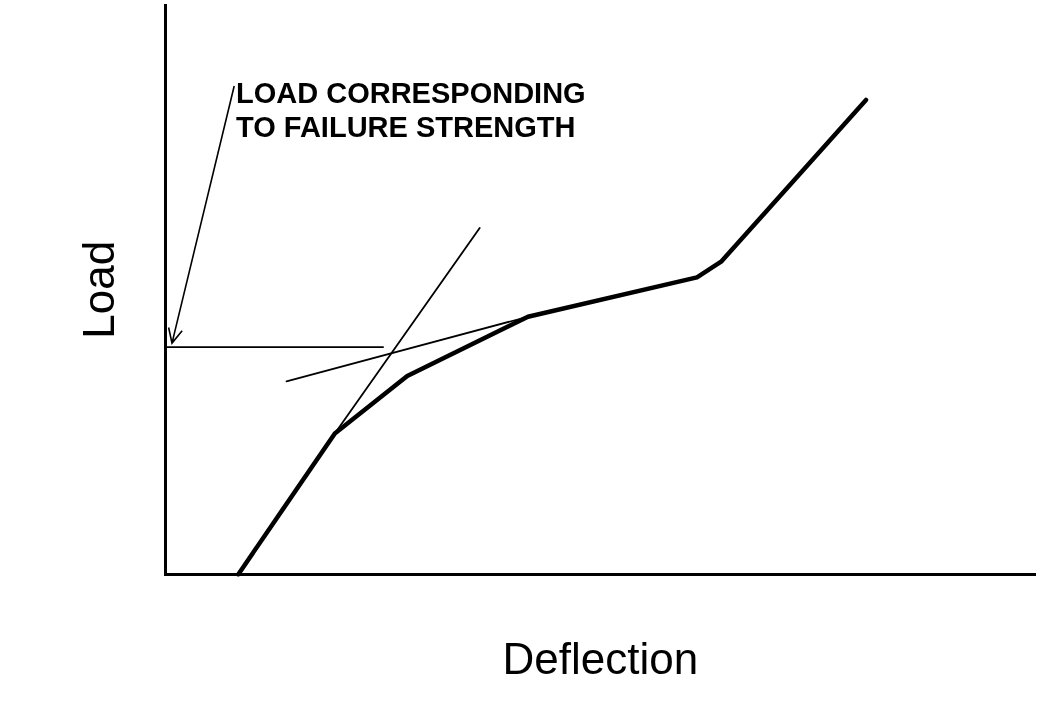  What do you see at coordinates (411, 110) in the screenshot?
I see `annotation: LOAD CORRESPONDING TO FAILURE STRENGTH` at bounding box center [411, 110].